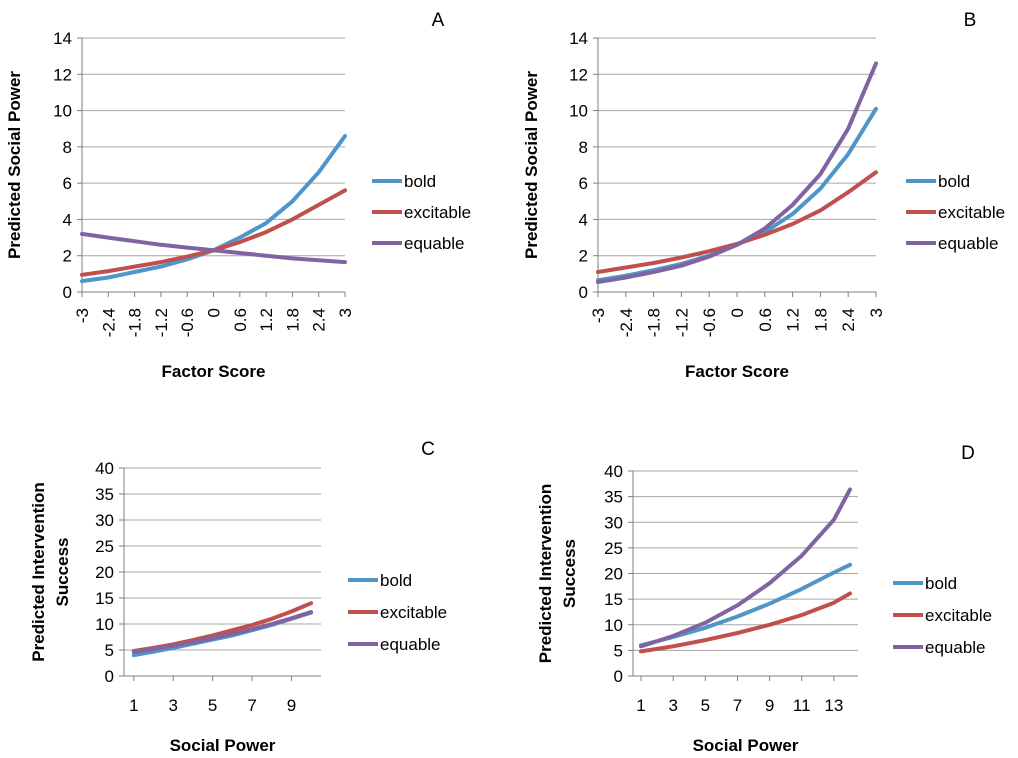  I want to click on y-tick-label: 25, so click(104, 546).